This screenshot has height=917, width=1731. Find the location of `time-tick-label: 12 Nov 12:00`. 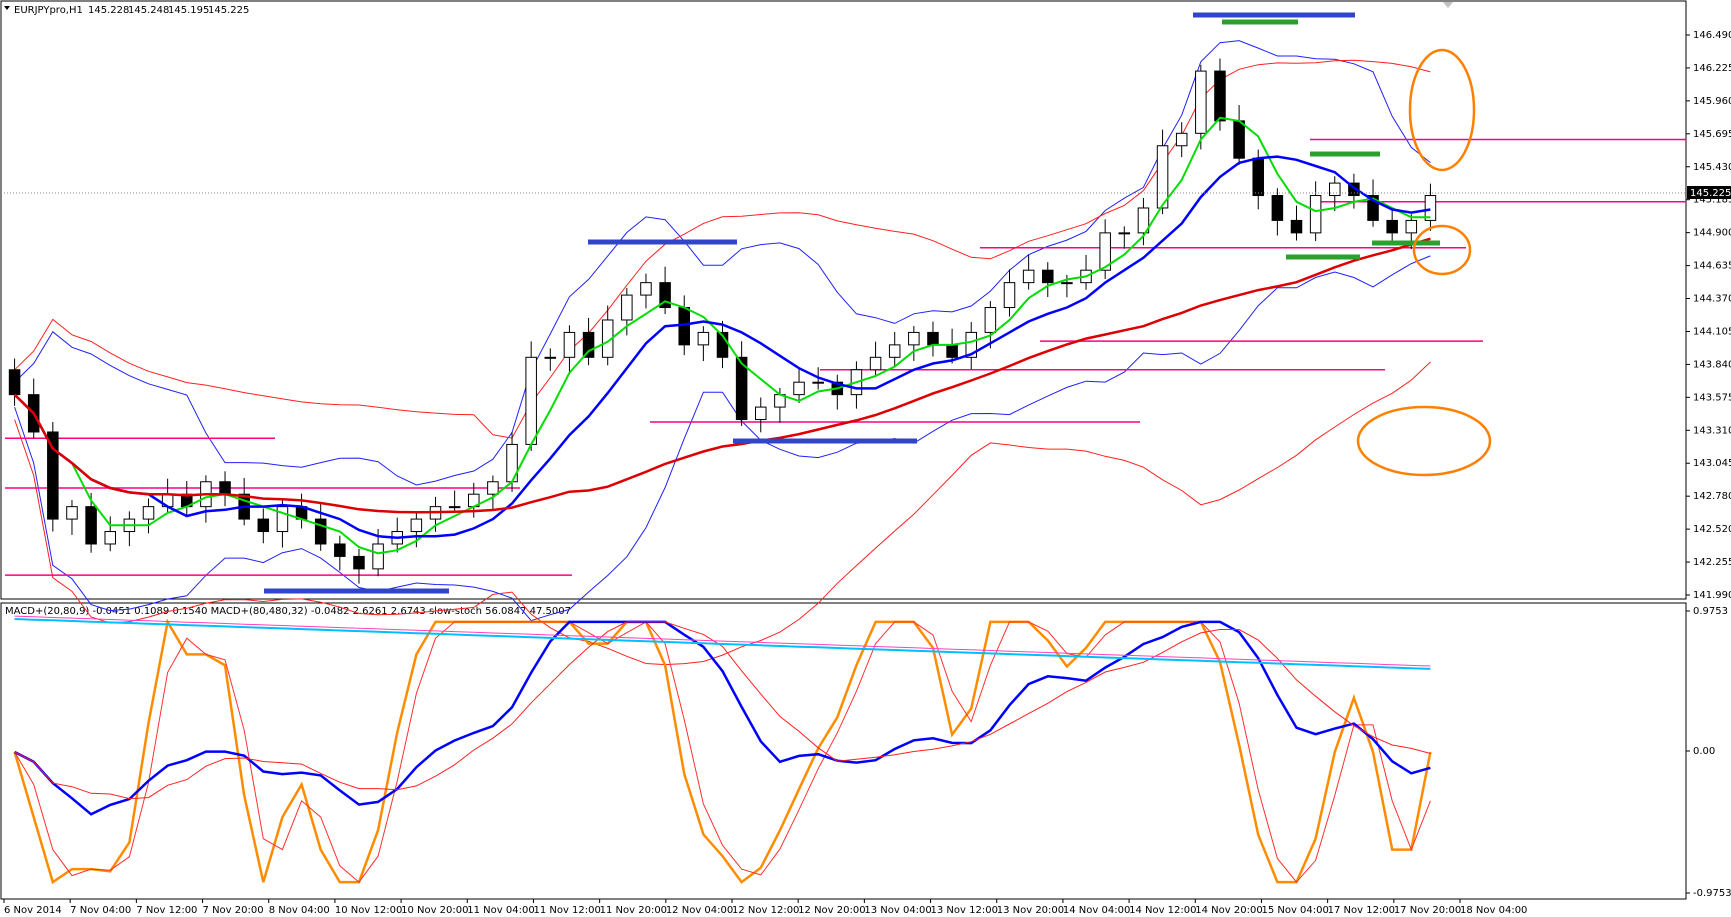

time-tick-label: 12 Nov 12:00 is located at coordinates (765, 910).